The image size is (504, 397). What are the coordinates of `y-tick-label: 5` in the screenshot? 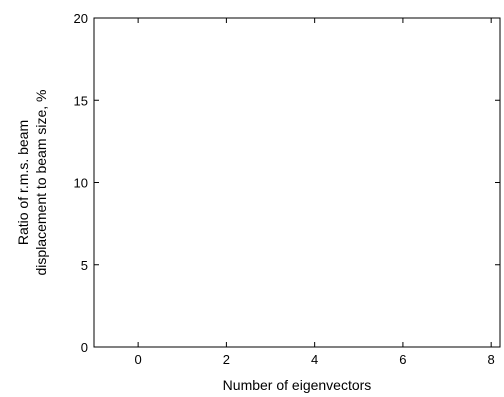 It's located at (84, 265).